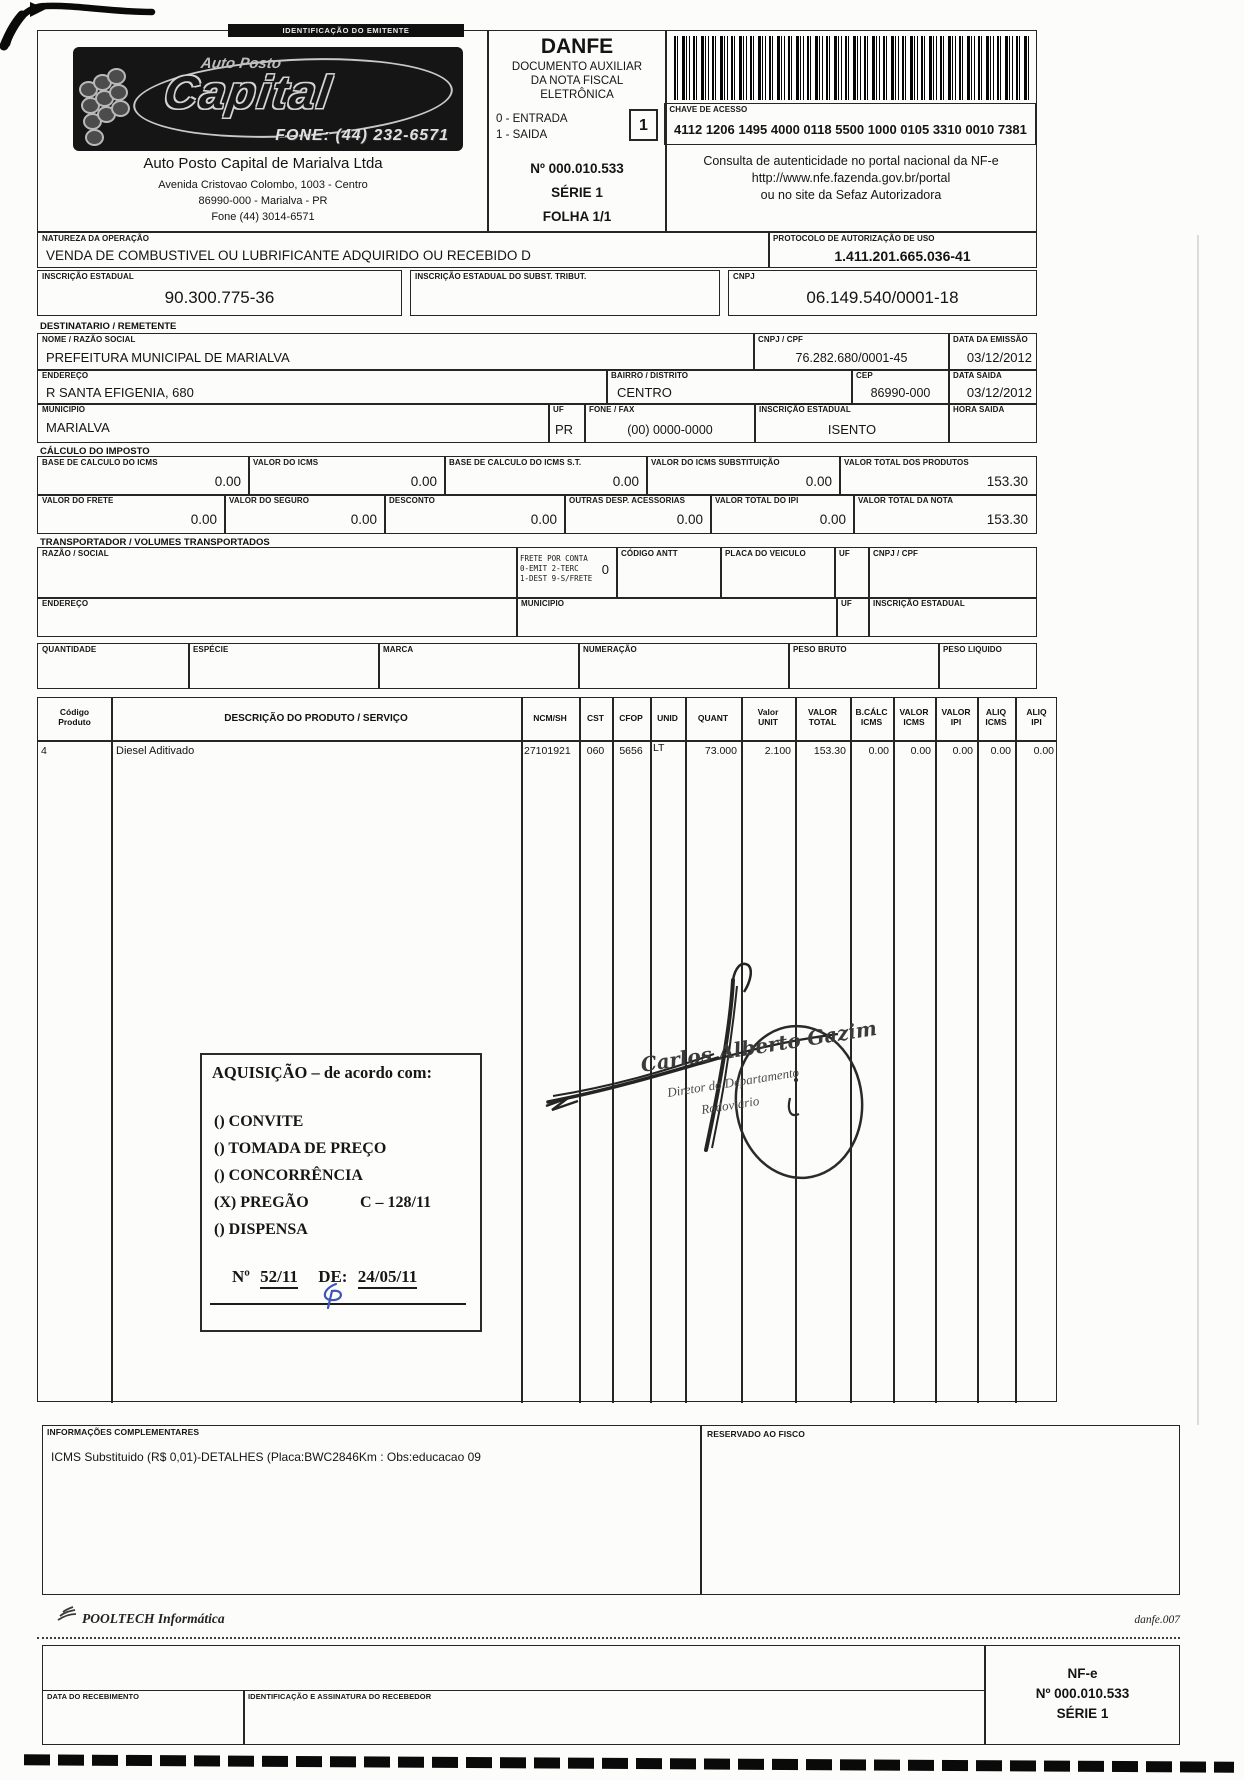  Describe the element at coordinates (871, 717) in the screenshot. I see `col-header-bcalc: B.CÁLC ICMS` at that location.